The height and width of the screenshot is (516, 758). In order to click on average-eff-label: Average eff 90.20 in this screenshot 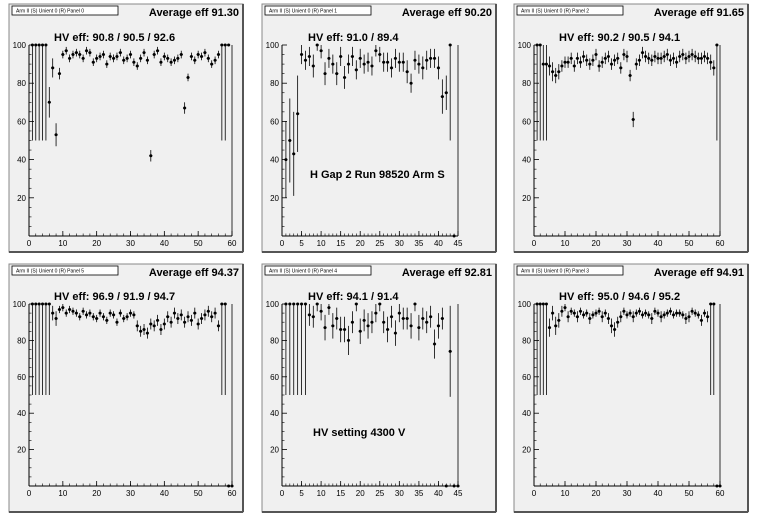, I will do `click(447, 13)`.